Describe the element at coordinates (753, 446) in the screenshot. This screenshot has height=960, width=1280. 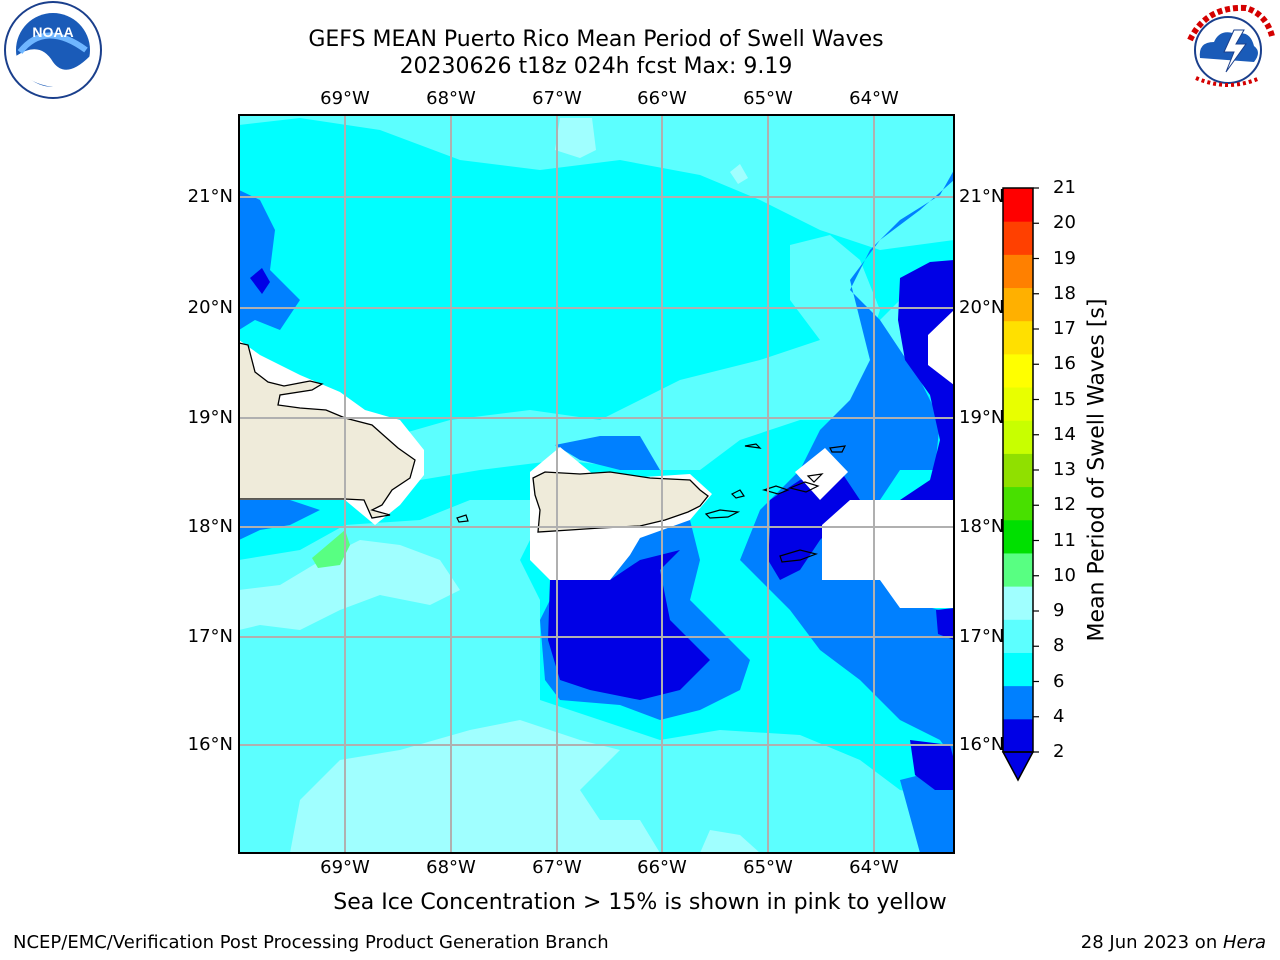
I see `island-virgin-small` at that location.